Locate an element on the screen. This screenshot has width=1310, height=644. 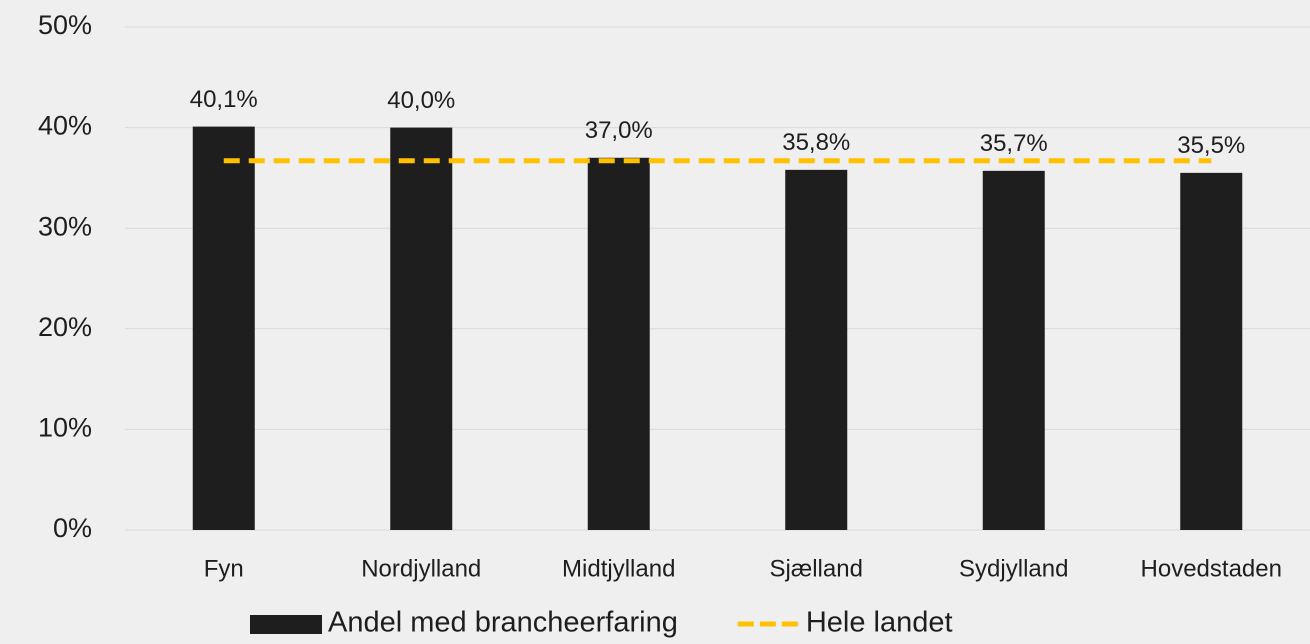
data-label: 35,7% is located at coordinates (1014, 143).